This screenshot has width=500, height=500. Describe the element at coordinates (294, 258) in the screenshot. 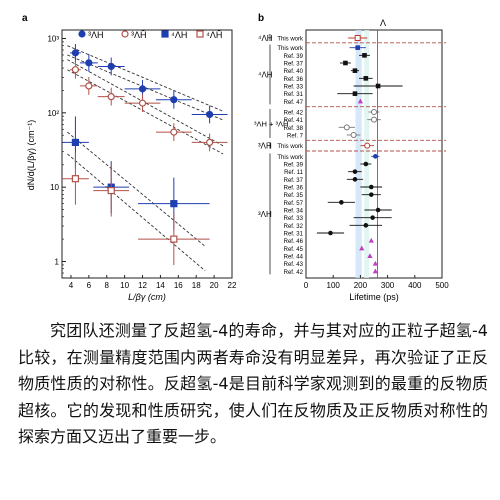

I see `row-label: Ref. 44` at that location.